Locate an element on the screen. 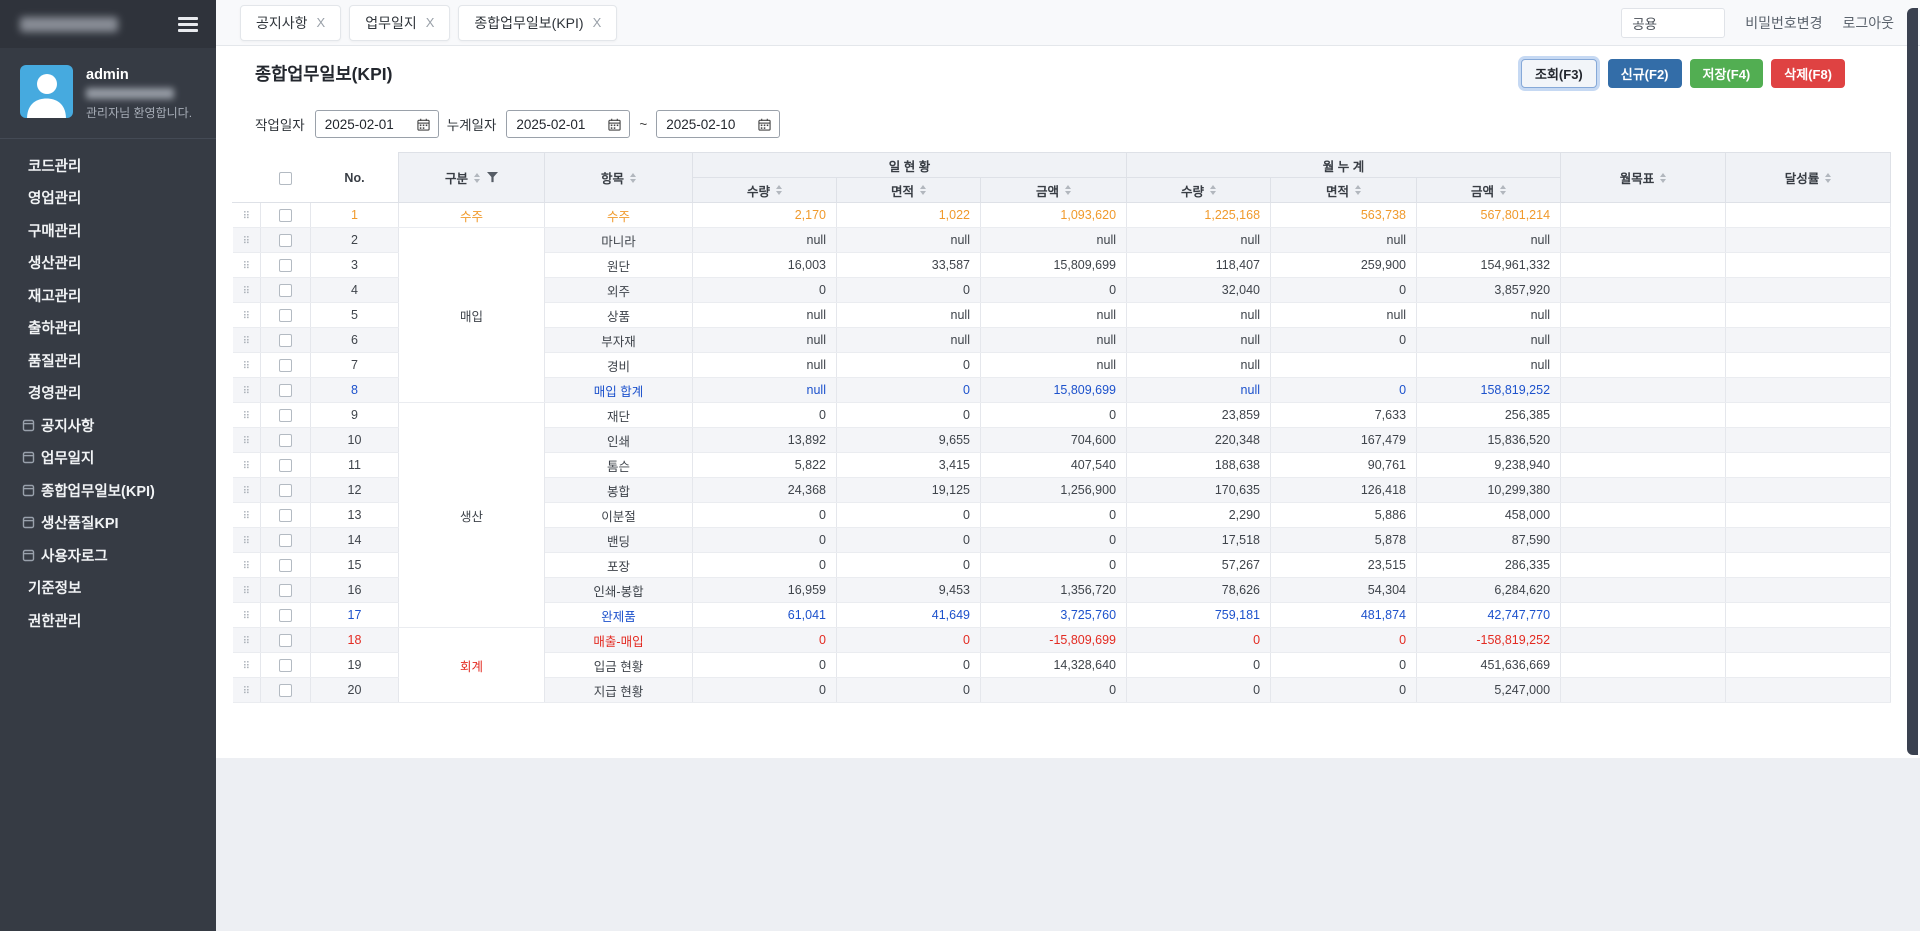  row-number: 15 is located at coordinates (354, 565).